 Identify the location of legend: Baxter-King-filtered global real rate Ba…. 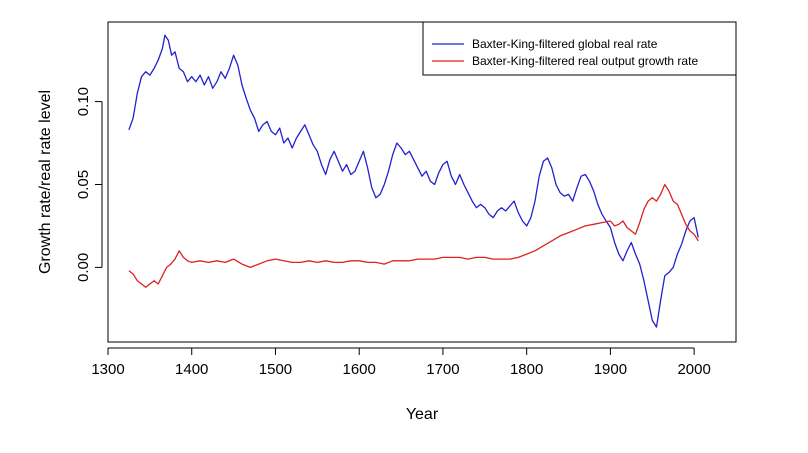
(579, 48).